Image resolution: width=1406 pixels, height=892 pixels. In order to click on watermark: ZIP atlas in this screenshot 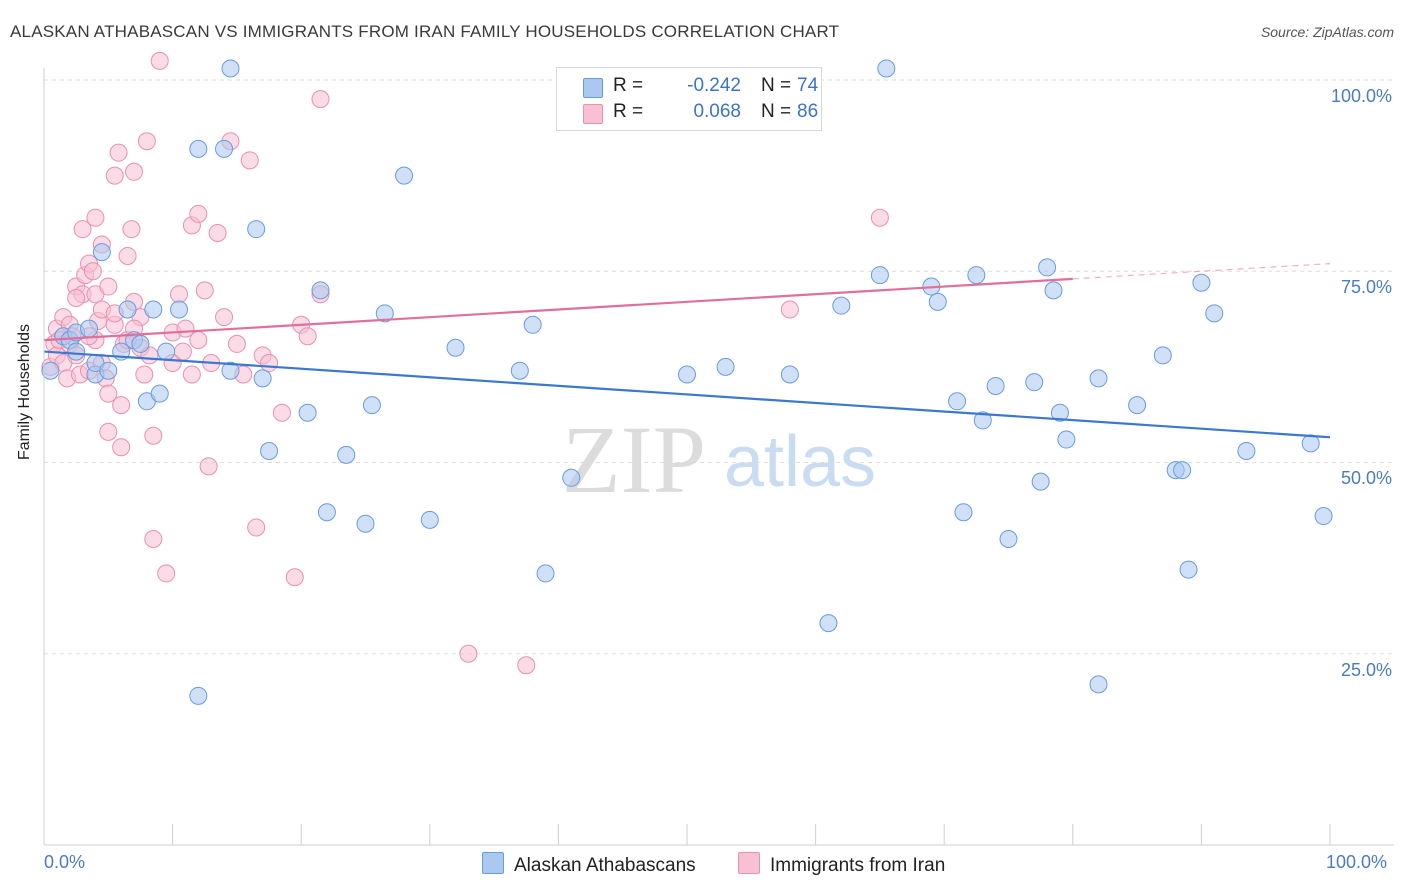, I will do `click(719, 459)`.